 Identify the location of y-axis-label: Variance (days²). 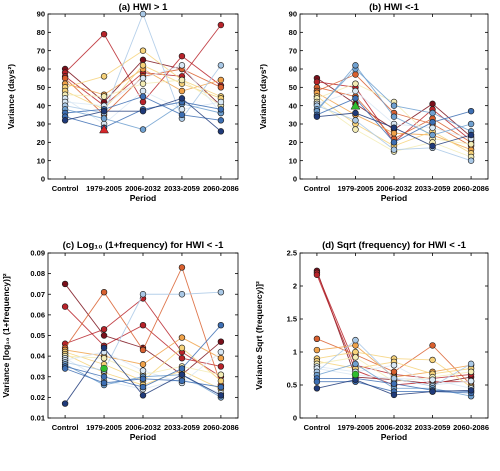
(11, 96).